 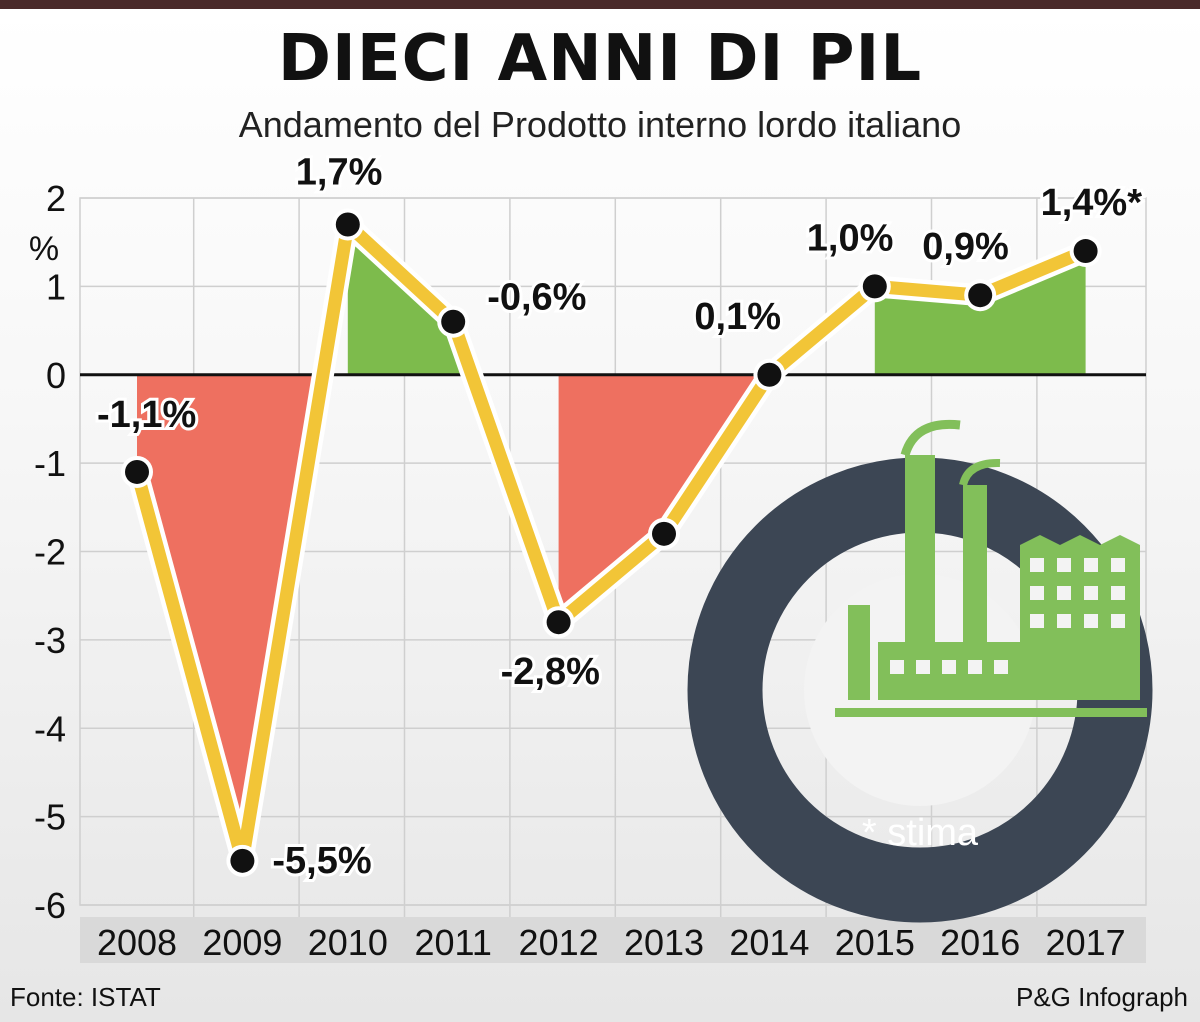 I want to click on credit-note: P&G Infograph, so click(x=1102, y=997).